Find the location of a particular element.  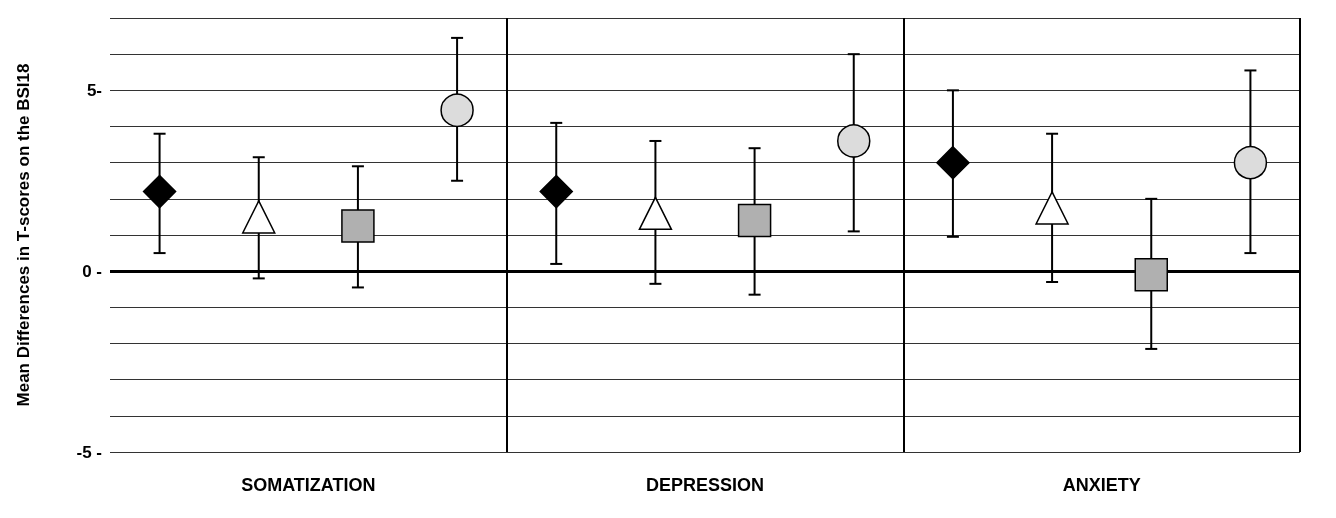

x-tick-label: DEPRESSION is located at coordinates (705, 485).